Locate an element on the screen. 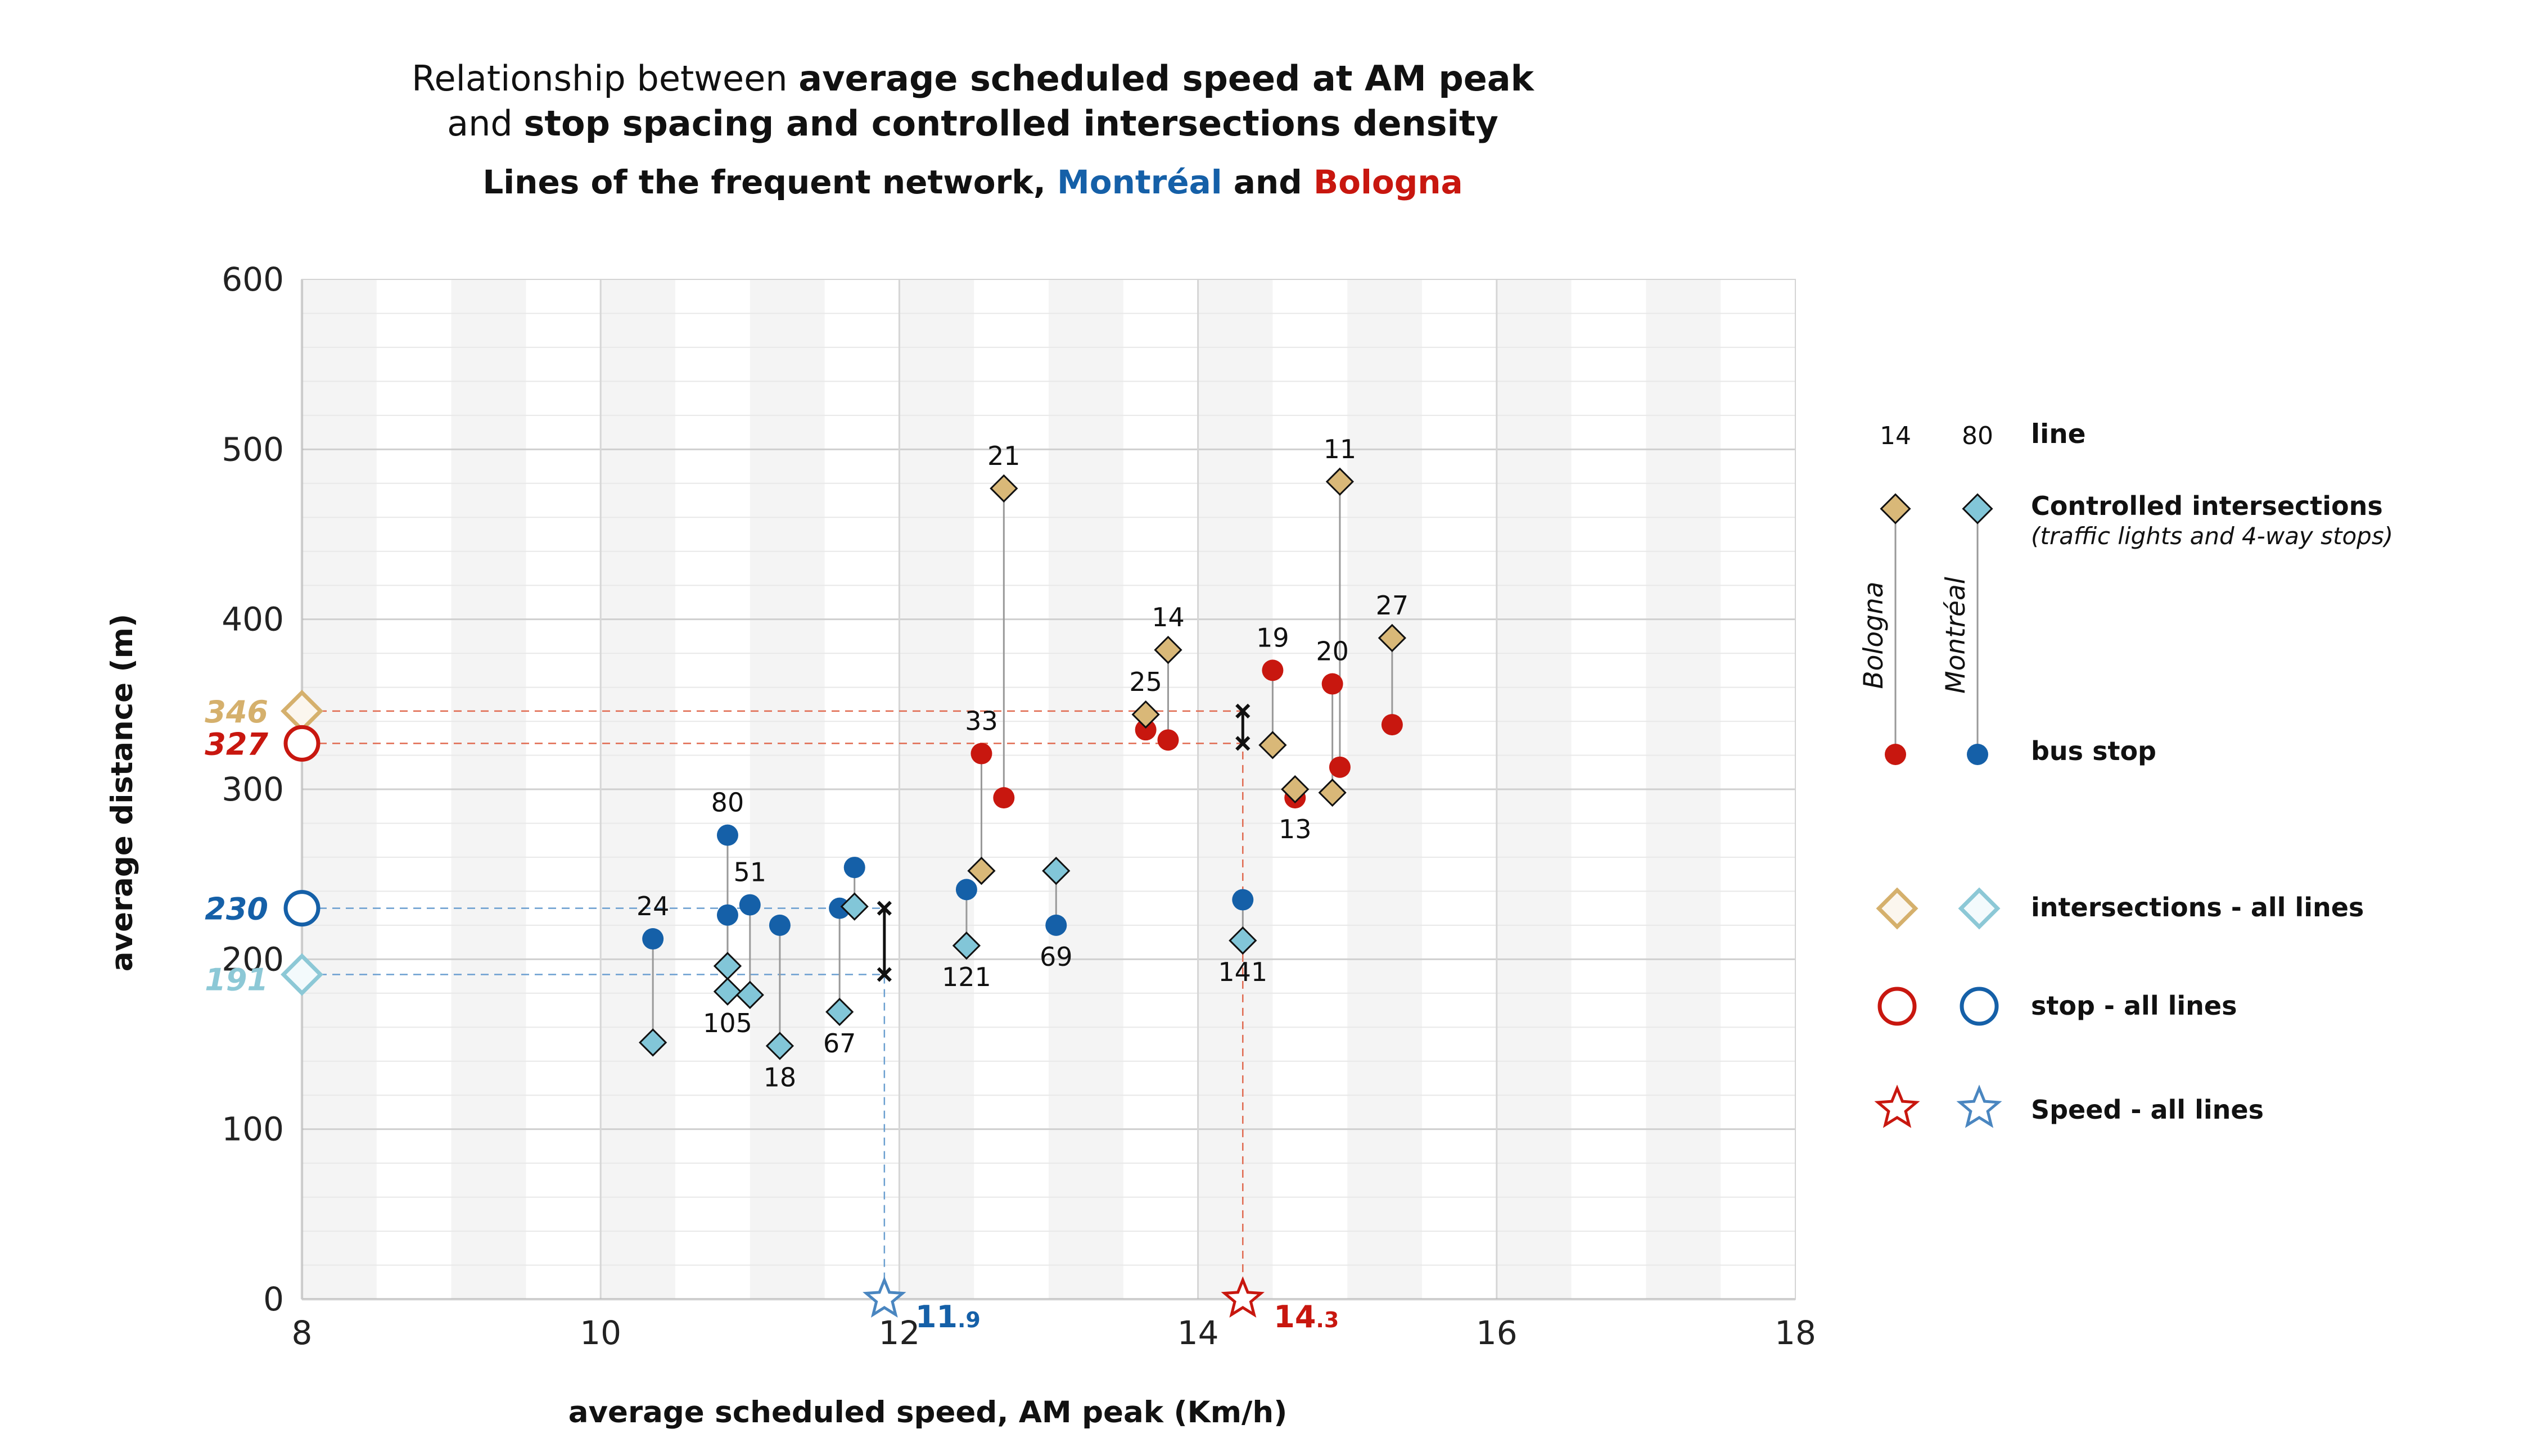 The image size is (2537, 1456). x-tick-label: 16 is located at coordinates (1497, 1333).